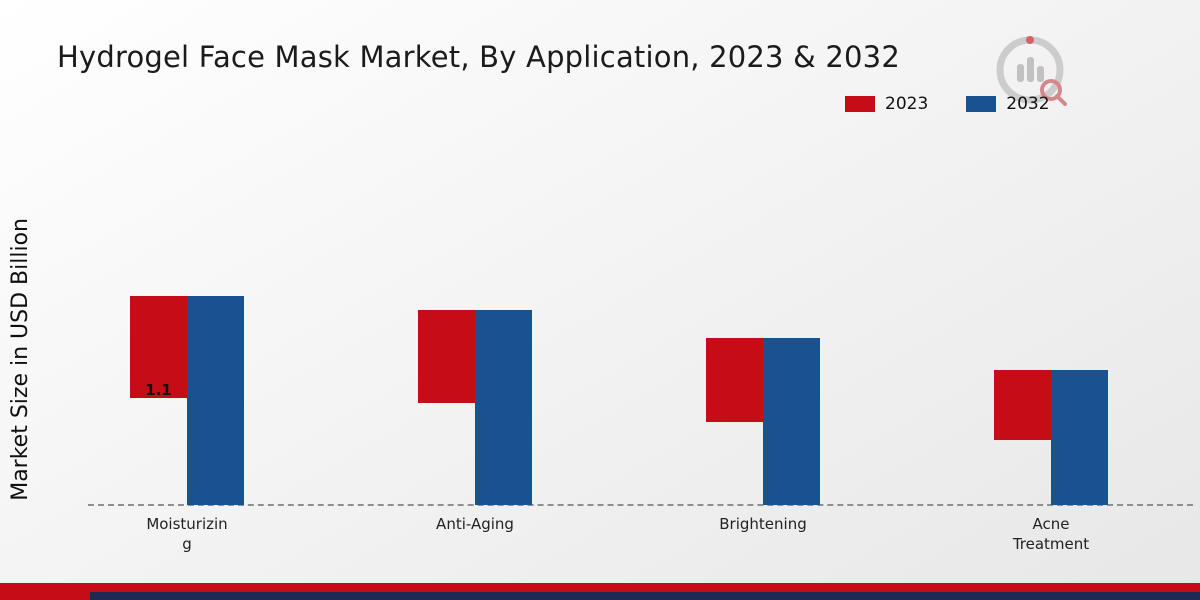 This screenshot has width=1200, height=600. Describe the element at coordinates (187, 534) in the screenshot. I see `category-label: Moisturizin g` at that location.